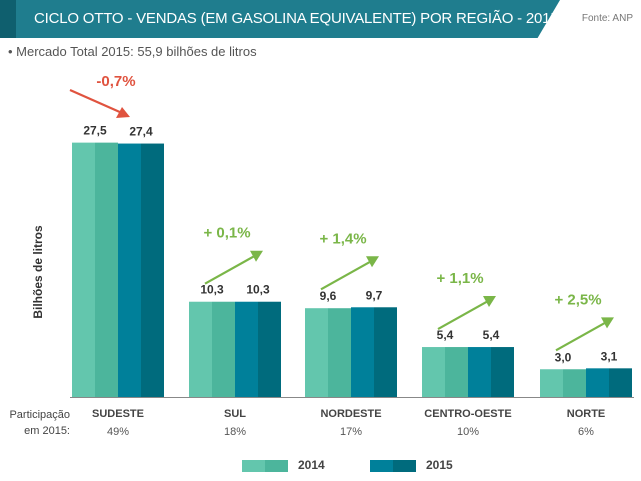 Image resolution: width=641 pixels, height=481 pixels. What do you see at coordinates (489, 302) in the screenshot?
I see `change-arrowhead-centro-oeste` at bounding box center [489, 302].